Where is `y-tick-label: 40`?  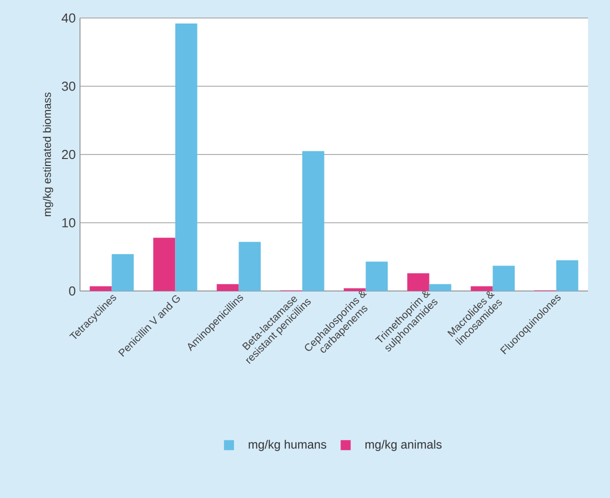 y-tick-label: 40 is located at coordinates (69, 18).